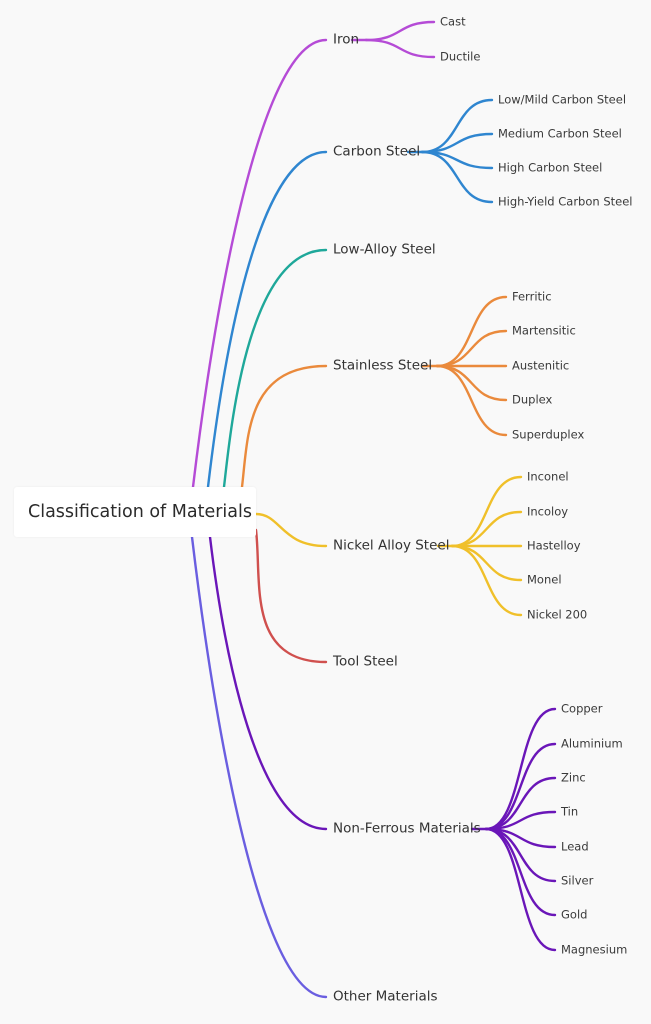  Describe the element at coordinates (486, 529) in the screenshot. I see `leaf-connector-incoloy` at that location.